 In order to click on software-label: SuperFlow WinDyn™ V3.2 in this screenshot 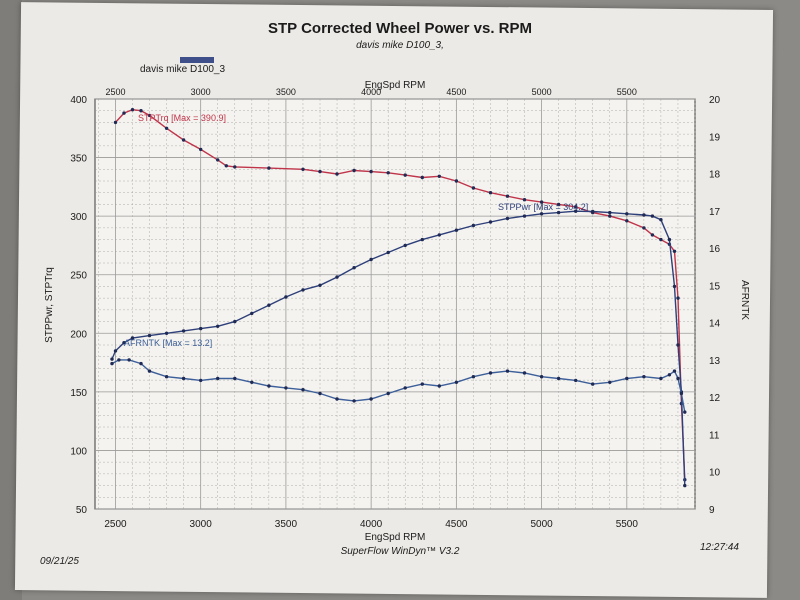, I will do `click(400, 551)`.